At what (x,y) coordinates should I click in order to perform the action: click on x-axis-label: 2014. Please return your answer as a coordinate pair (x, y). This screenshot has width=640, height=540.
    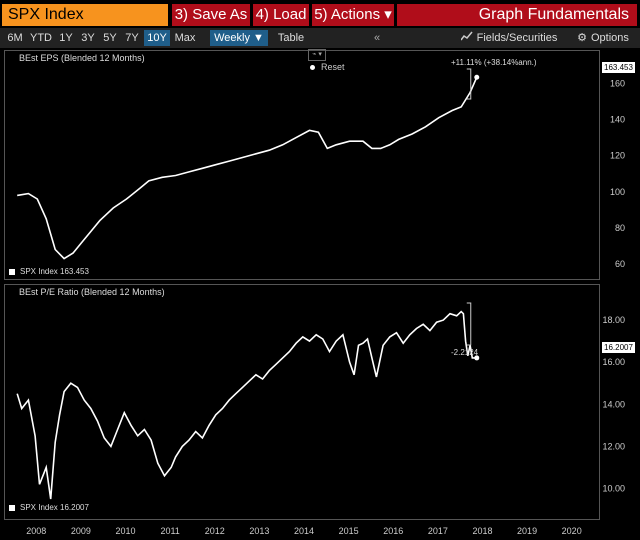
    Looking at the image, I should click on (304, 531).